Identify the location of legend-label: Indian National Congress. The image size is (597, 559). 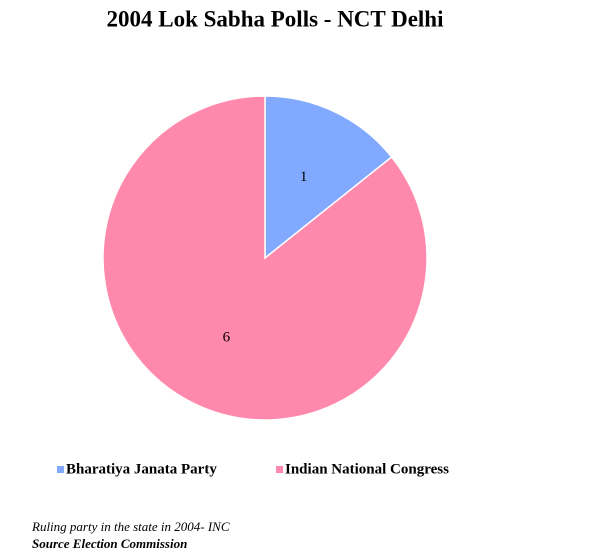
(367, 469).